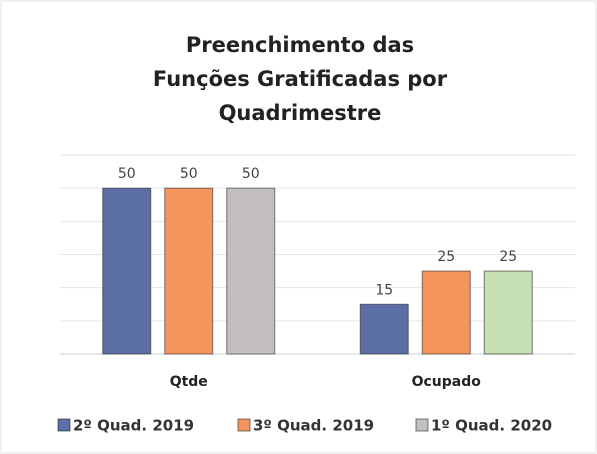 The width and height of the screenshot is (597, 454). I want to click on chart-title: Preenchimento das, so click(300, 45).